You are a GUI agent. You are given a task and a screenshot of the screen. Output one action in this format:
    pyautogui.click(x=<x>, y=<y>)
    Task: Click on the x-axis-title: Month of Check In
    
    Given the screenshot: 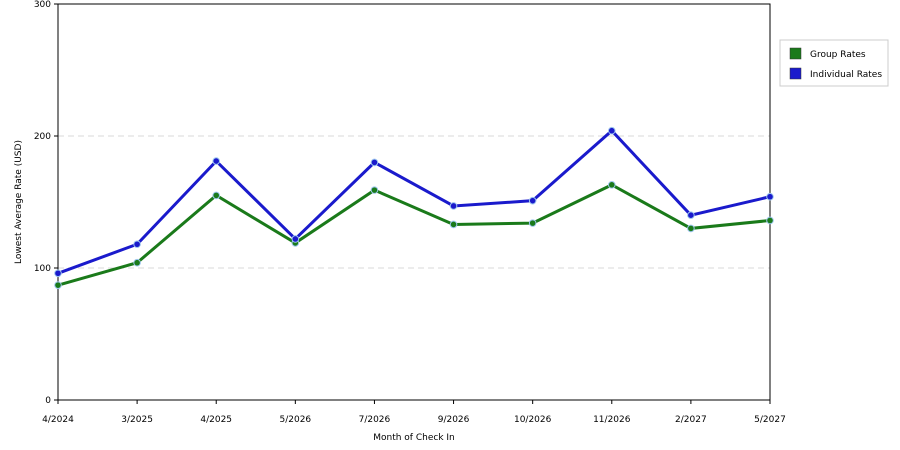 What is the action you would take?
    pyautogui.click(x=414, y=438)
    